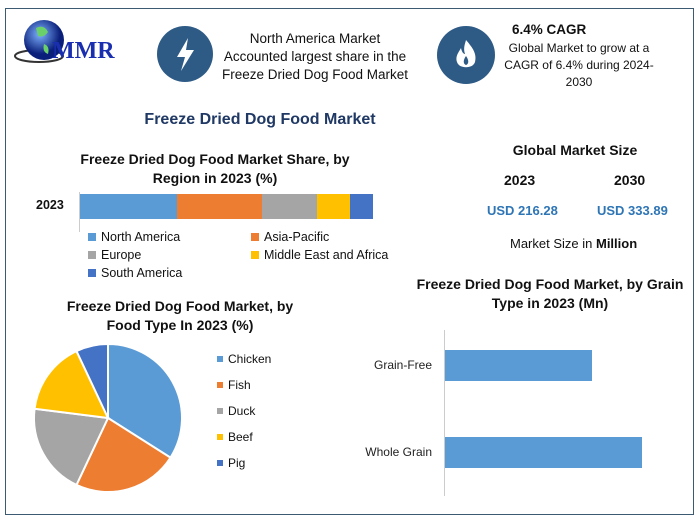  Describe the element at coordinates (574, 243) in the screenshot. I see `market-size-unit: Market Size in Million` at that location.